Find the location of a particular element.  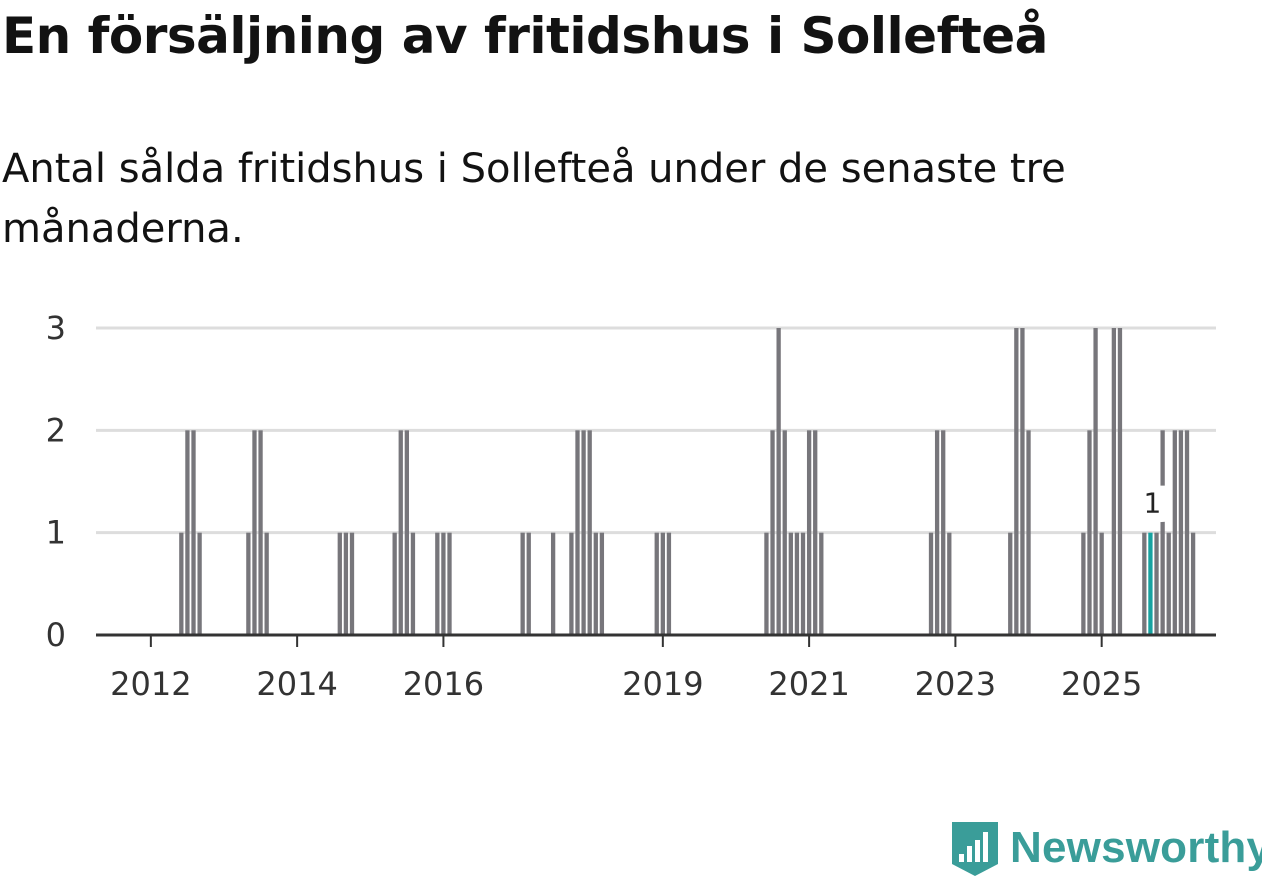

brand-name: Newsworthy is located at coordinates (1136, 847).